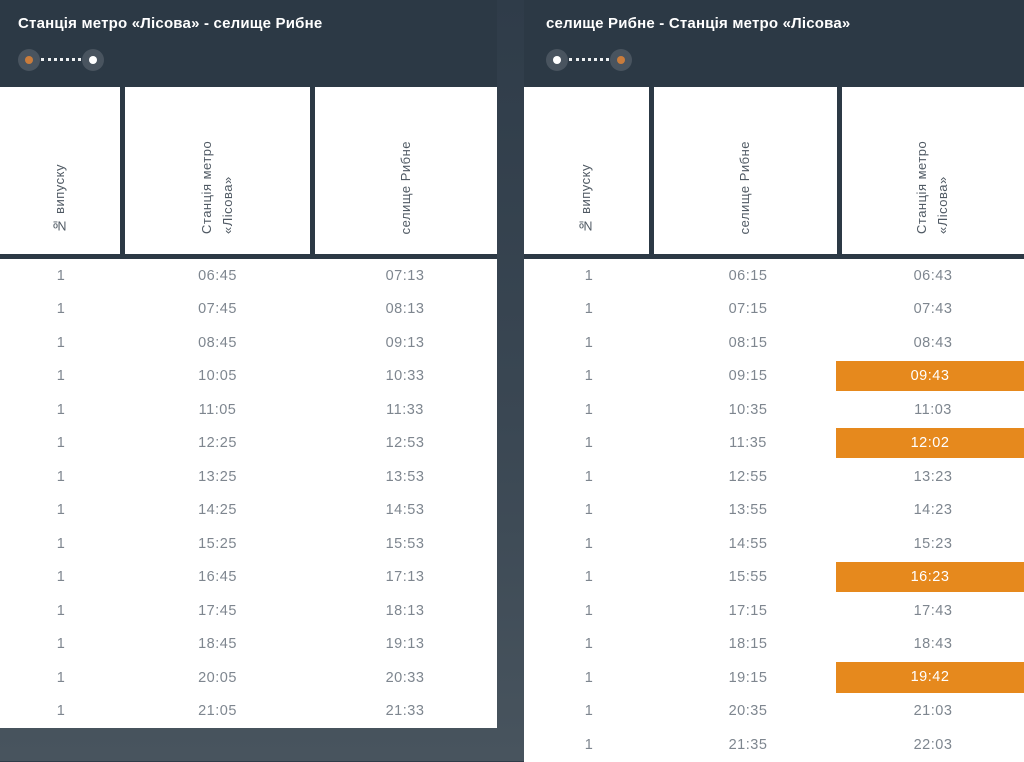 This screenshot has height=762, width=1024. I want to click on highlighted-arrival-time: 16:23, so click(930, 576).